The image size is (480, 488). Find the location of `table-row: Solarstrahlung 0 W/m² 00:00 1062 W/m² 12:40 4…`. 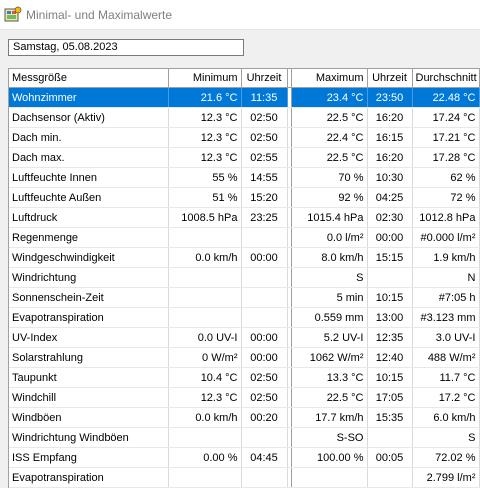

table-row: Solarstrahlung 0 W/m² 00:00 1062 W/m² 12:40 4… is located at coordinates (244, 357).